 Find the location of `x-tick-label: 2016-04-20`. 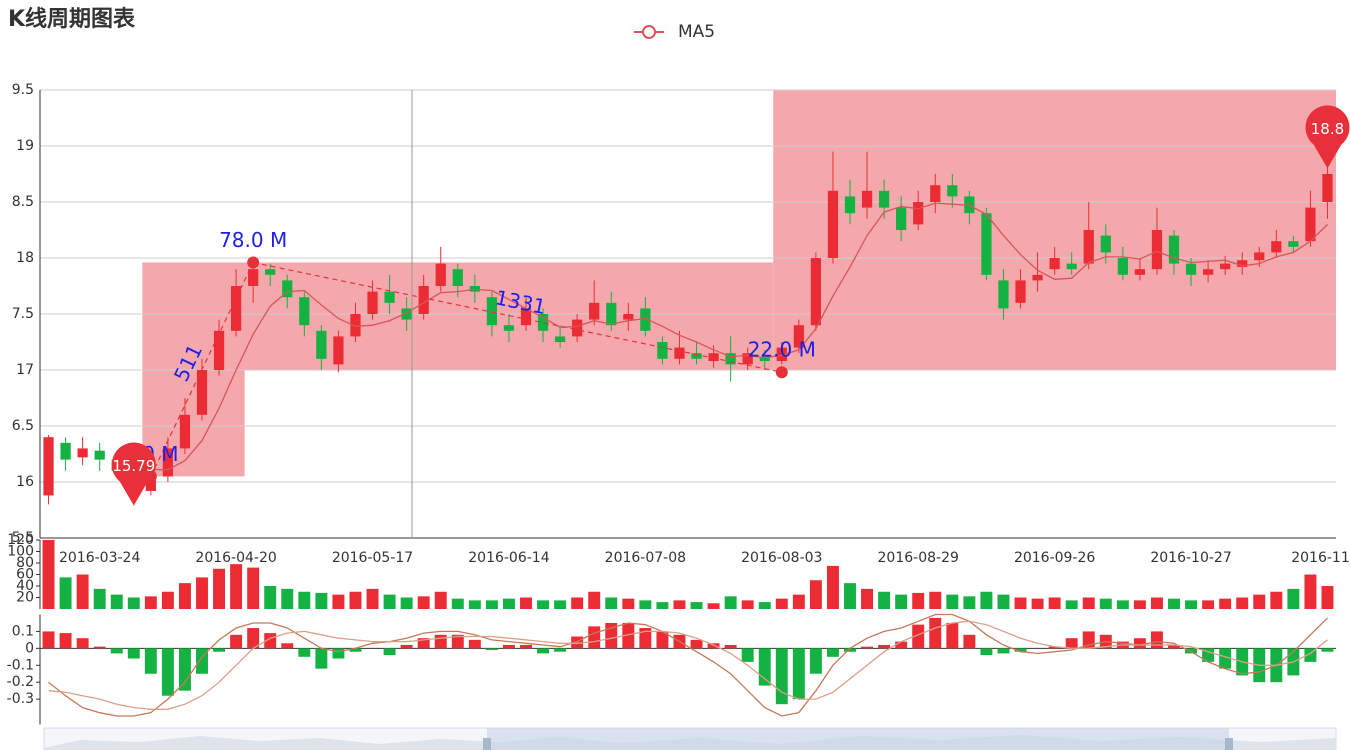

x-tick-label: 2016-04-20 is located at coordinates (235, 558).